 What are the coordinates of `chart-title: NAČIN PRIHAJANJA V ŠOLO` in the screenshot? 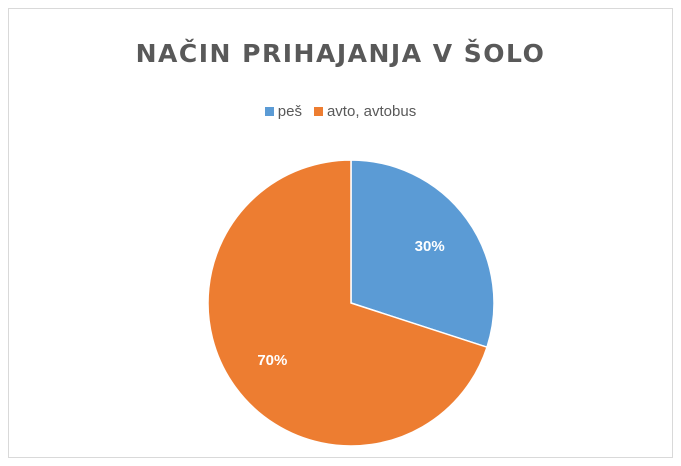 It's located at (340, 53).